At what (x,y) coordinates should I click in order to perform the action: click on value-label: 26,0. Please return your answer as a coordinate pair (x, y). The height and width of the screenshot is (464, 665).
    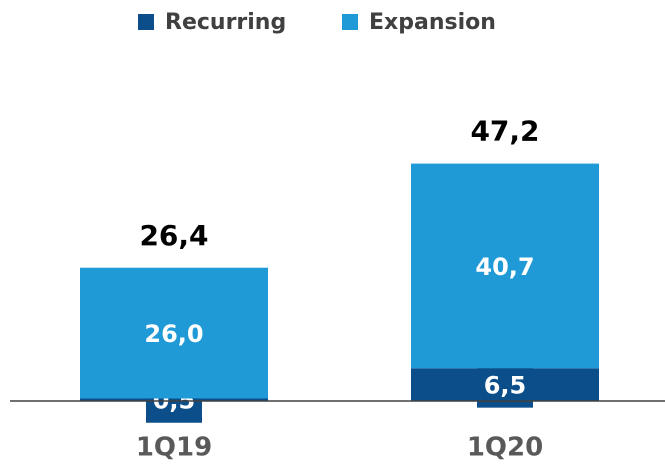
    Looking at the image, I should click on (173, 334).